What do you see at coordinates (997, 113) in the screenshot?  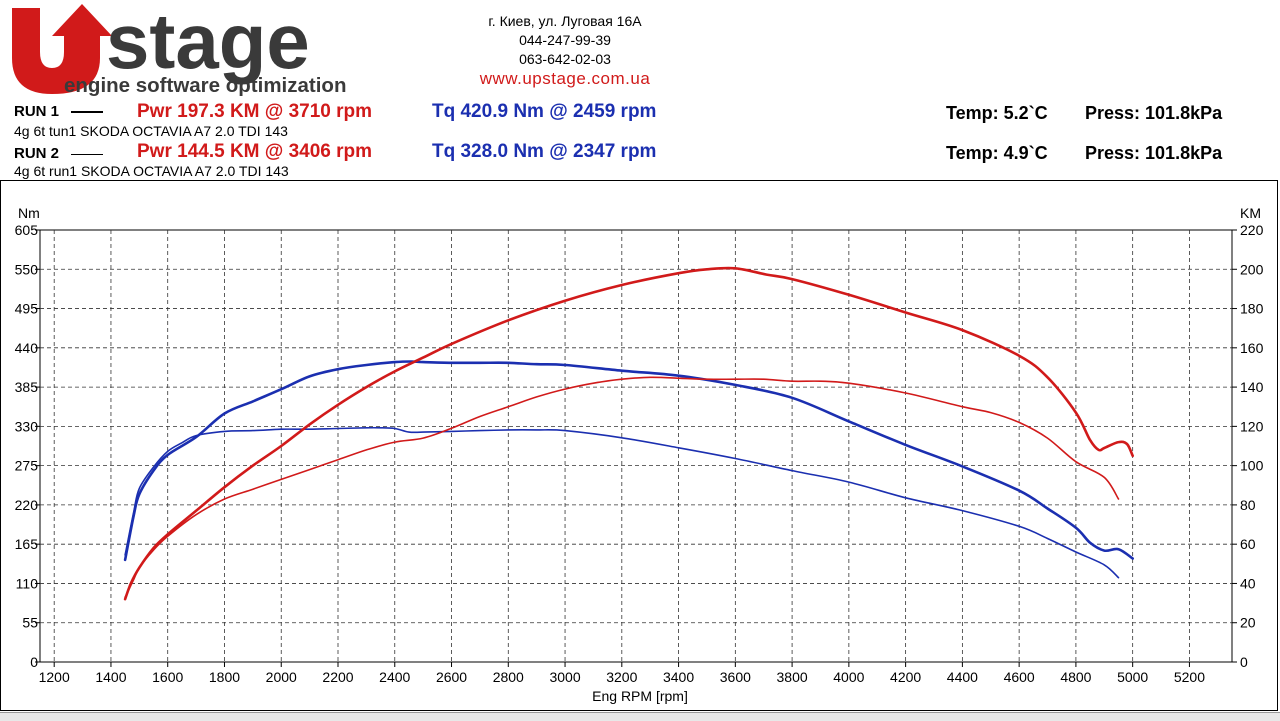 I see `run-1-temp: Temp: 5.2`C` at bounding box center [997, 113].